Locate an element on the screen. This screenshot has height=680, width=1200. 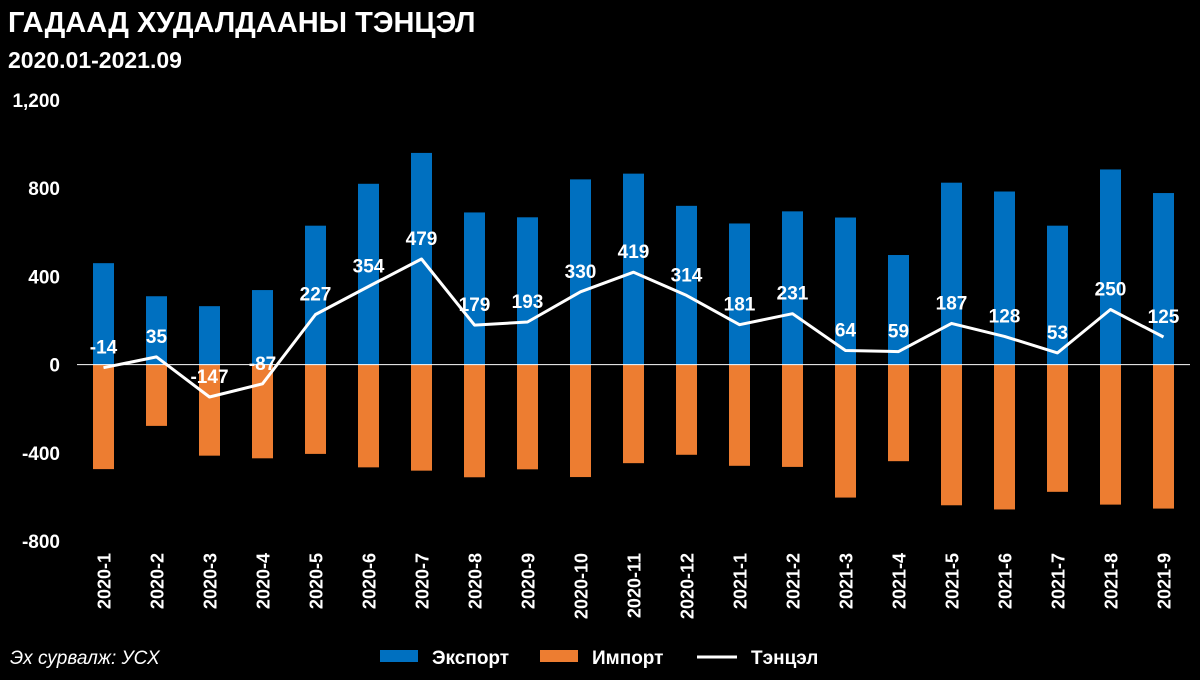
x-tick-label: 2020-11 is located at coordinates (635, 585).